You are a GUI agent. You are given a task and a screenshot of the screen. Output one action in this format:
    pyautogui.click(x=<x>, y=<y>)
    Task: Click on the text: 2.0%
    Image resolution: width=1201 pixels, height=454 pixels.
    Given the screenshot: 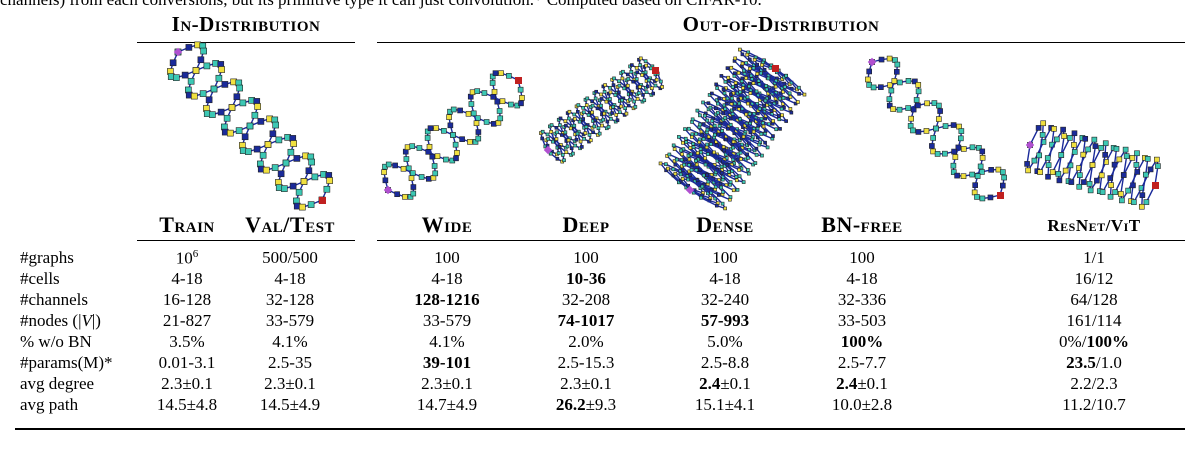 What is the action you would take?
    pyautogui.click(x=586, y=341)
    